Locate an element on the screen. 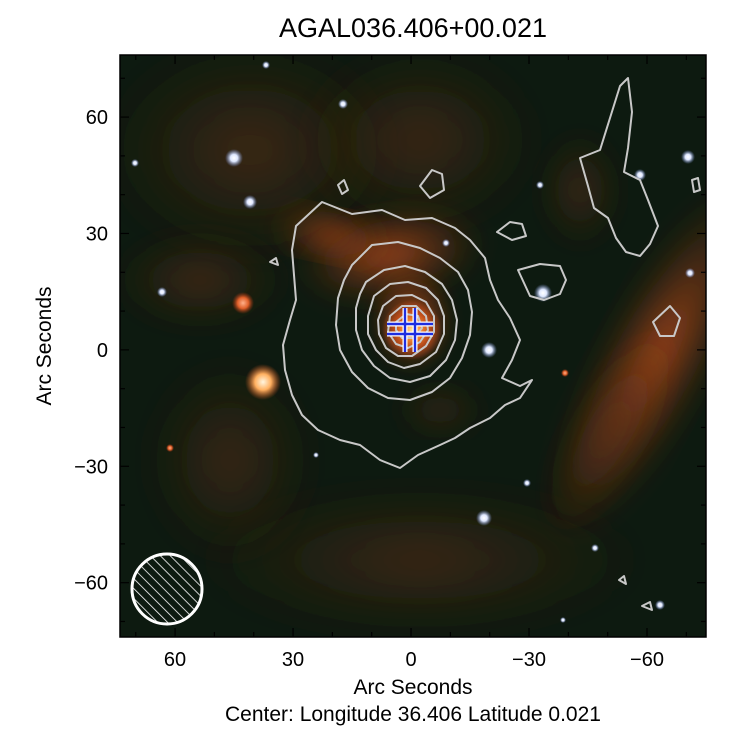 The image size is (750, 750). y-tick-label: −30 is located at coordinates (91, 467).